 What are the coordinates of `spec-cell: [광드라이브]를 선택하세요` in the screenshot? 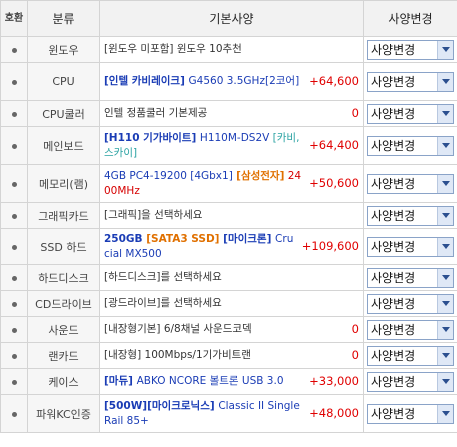 It's located at (231, 303).